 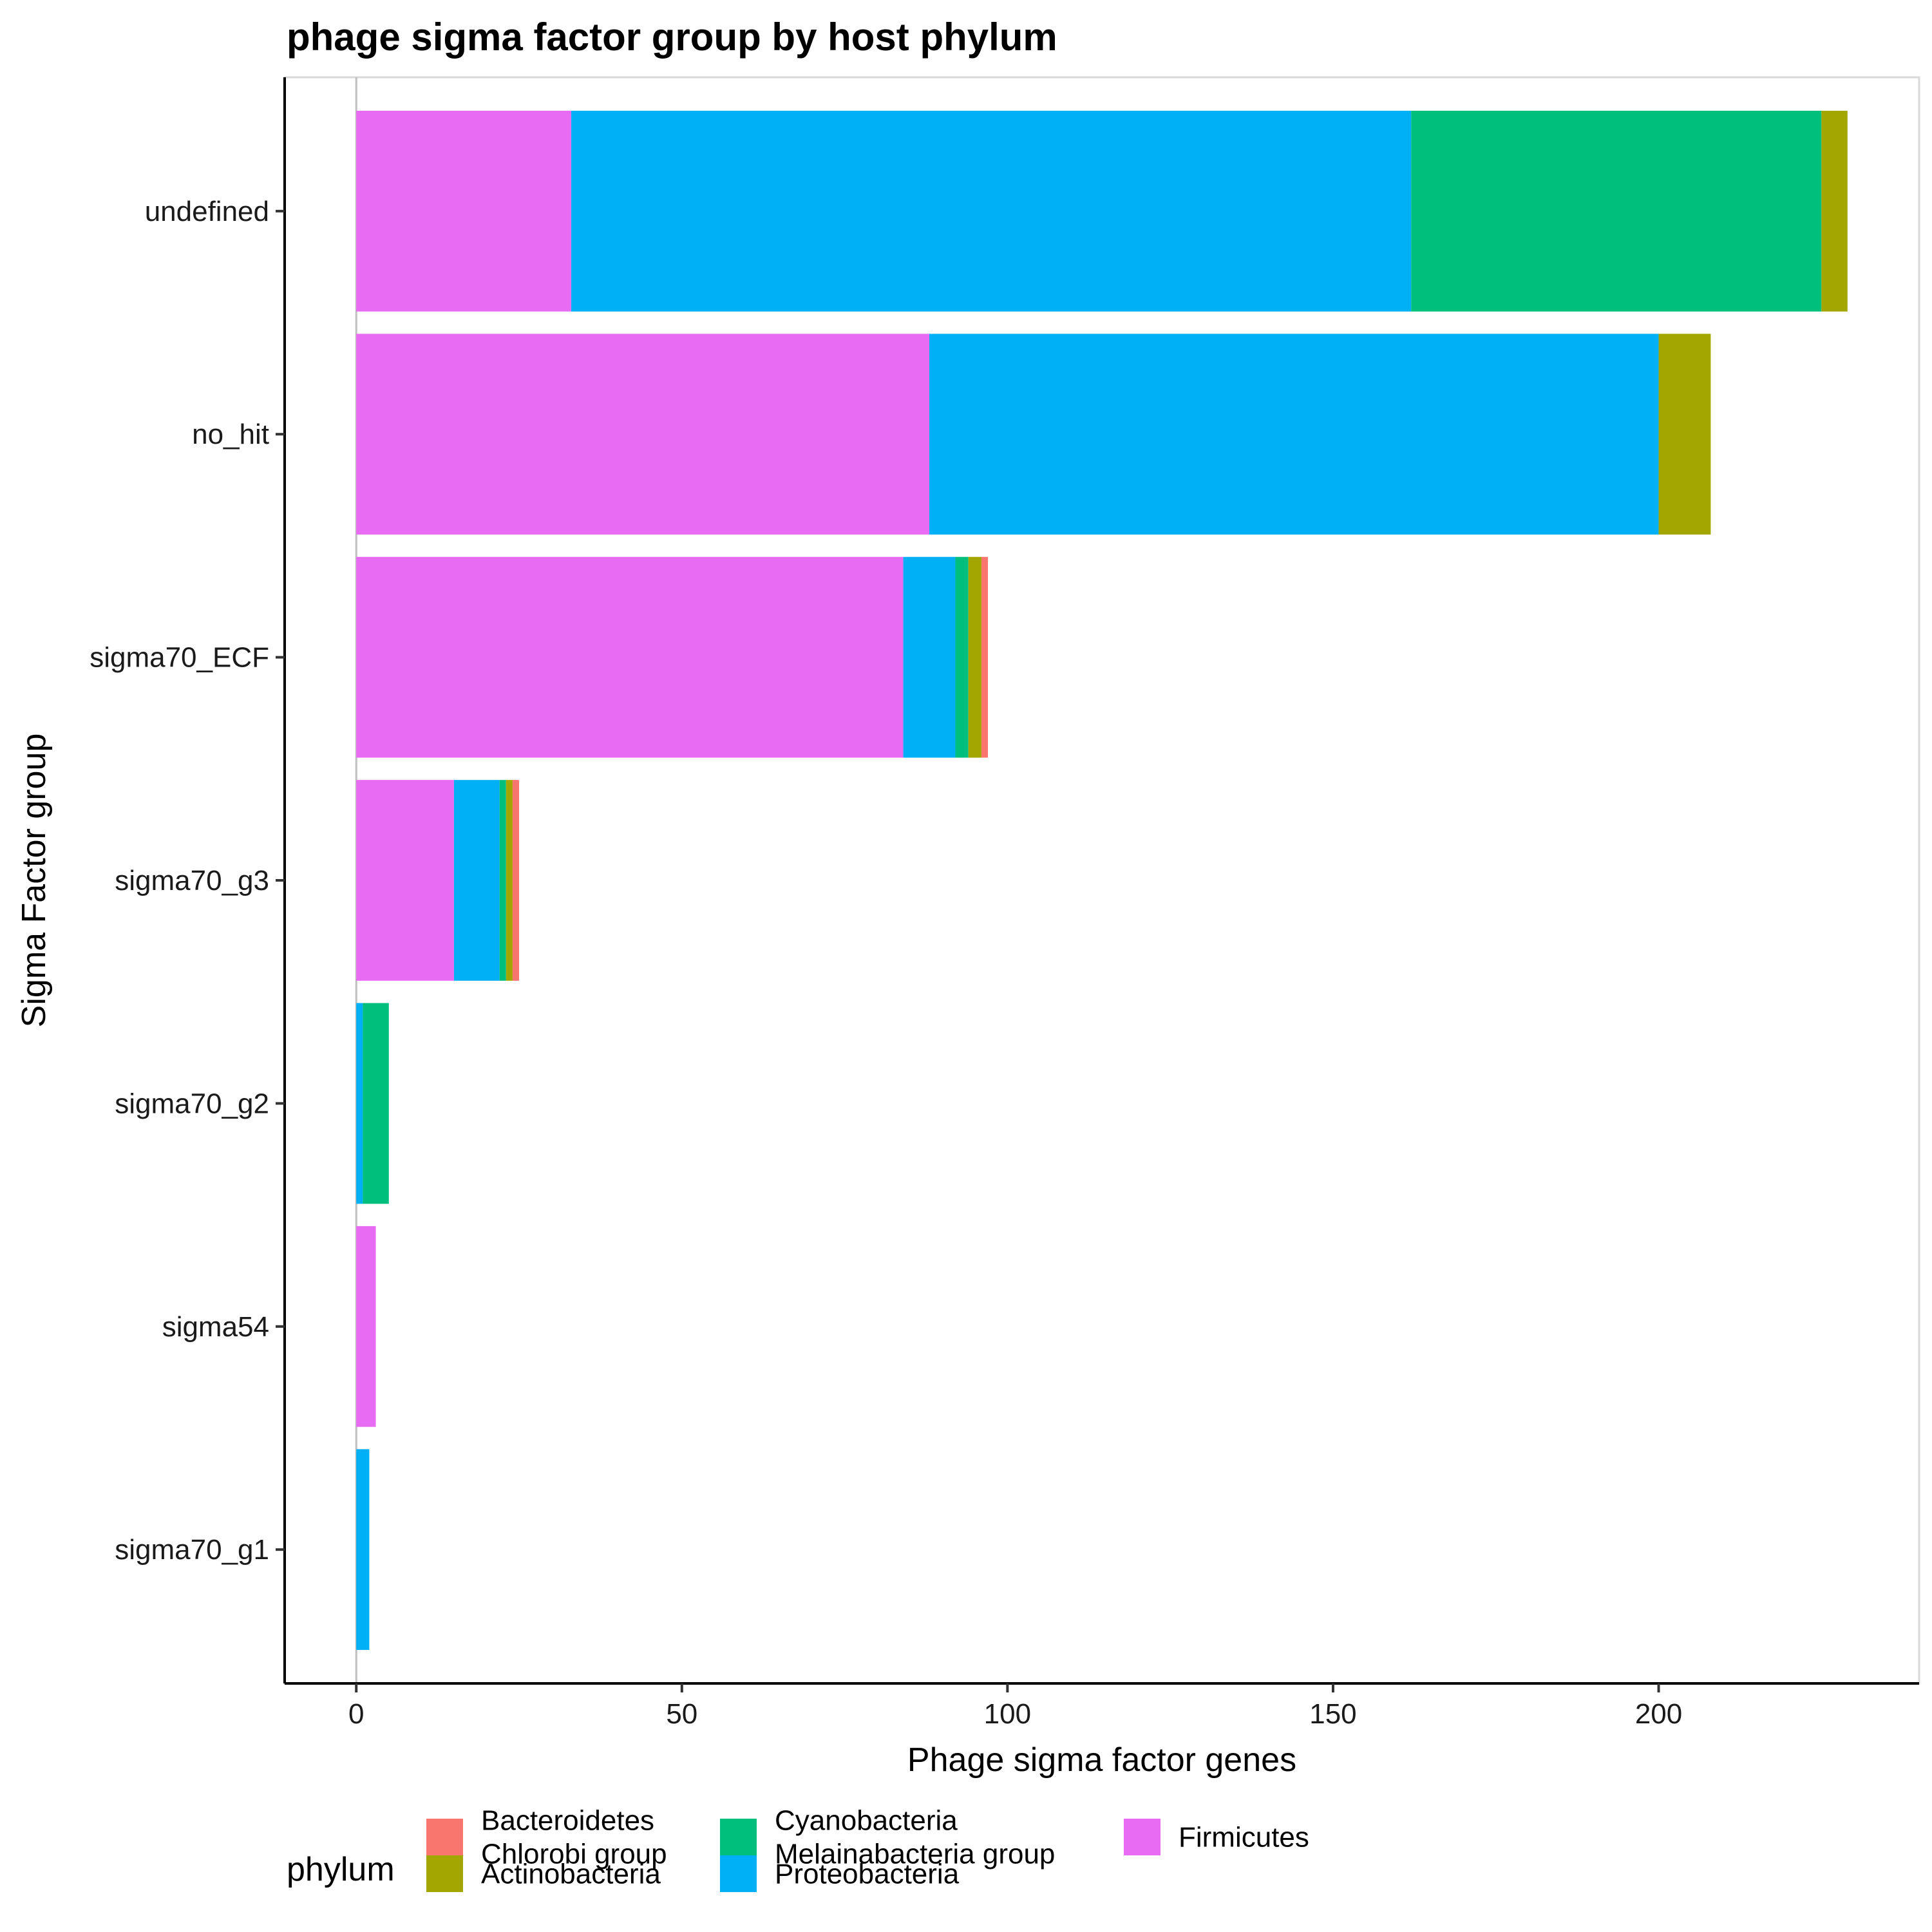 What do you see at coordinates (356, 1714) in the screenshot?
I see `x-tick-label: 0` at bounding box center [356, 1714].